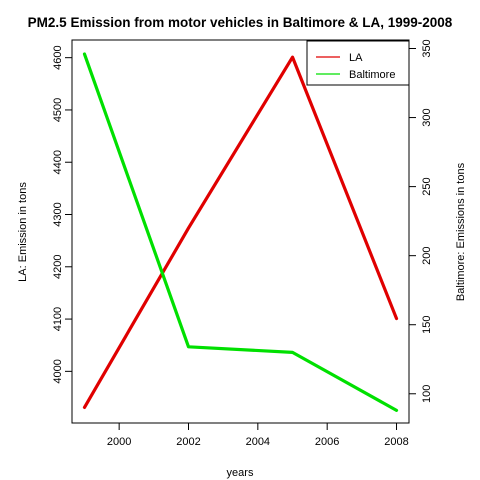  What do you see at coordinates (58, 267) in the screenshot?
I see `y-left-tick-label: 4200` at bounding box center [58, 267].